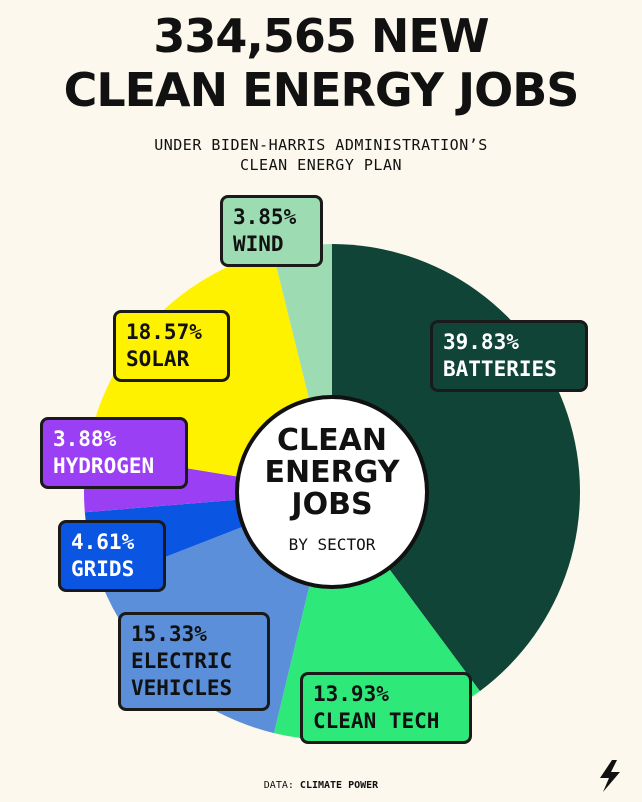  Describe the element at coordinates (321, 36) in the screenshot. I see `title: 334,565 NEW` at that location.